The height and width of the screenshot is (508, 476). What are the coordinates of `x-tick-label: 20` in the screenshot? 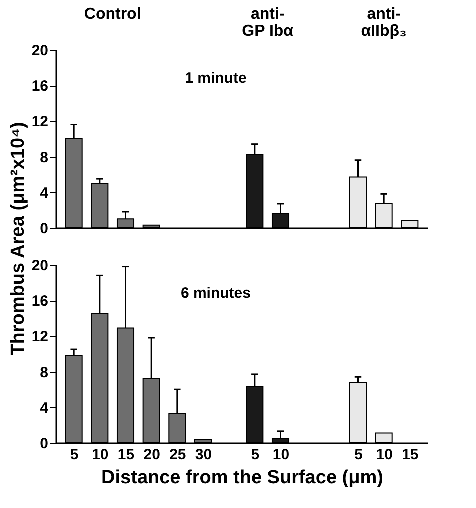 It's located at (152, 455).